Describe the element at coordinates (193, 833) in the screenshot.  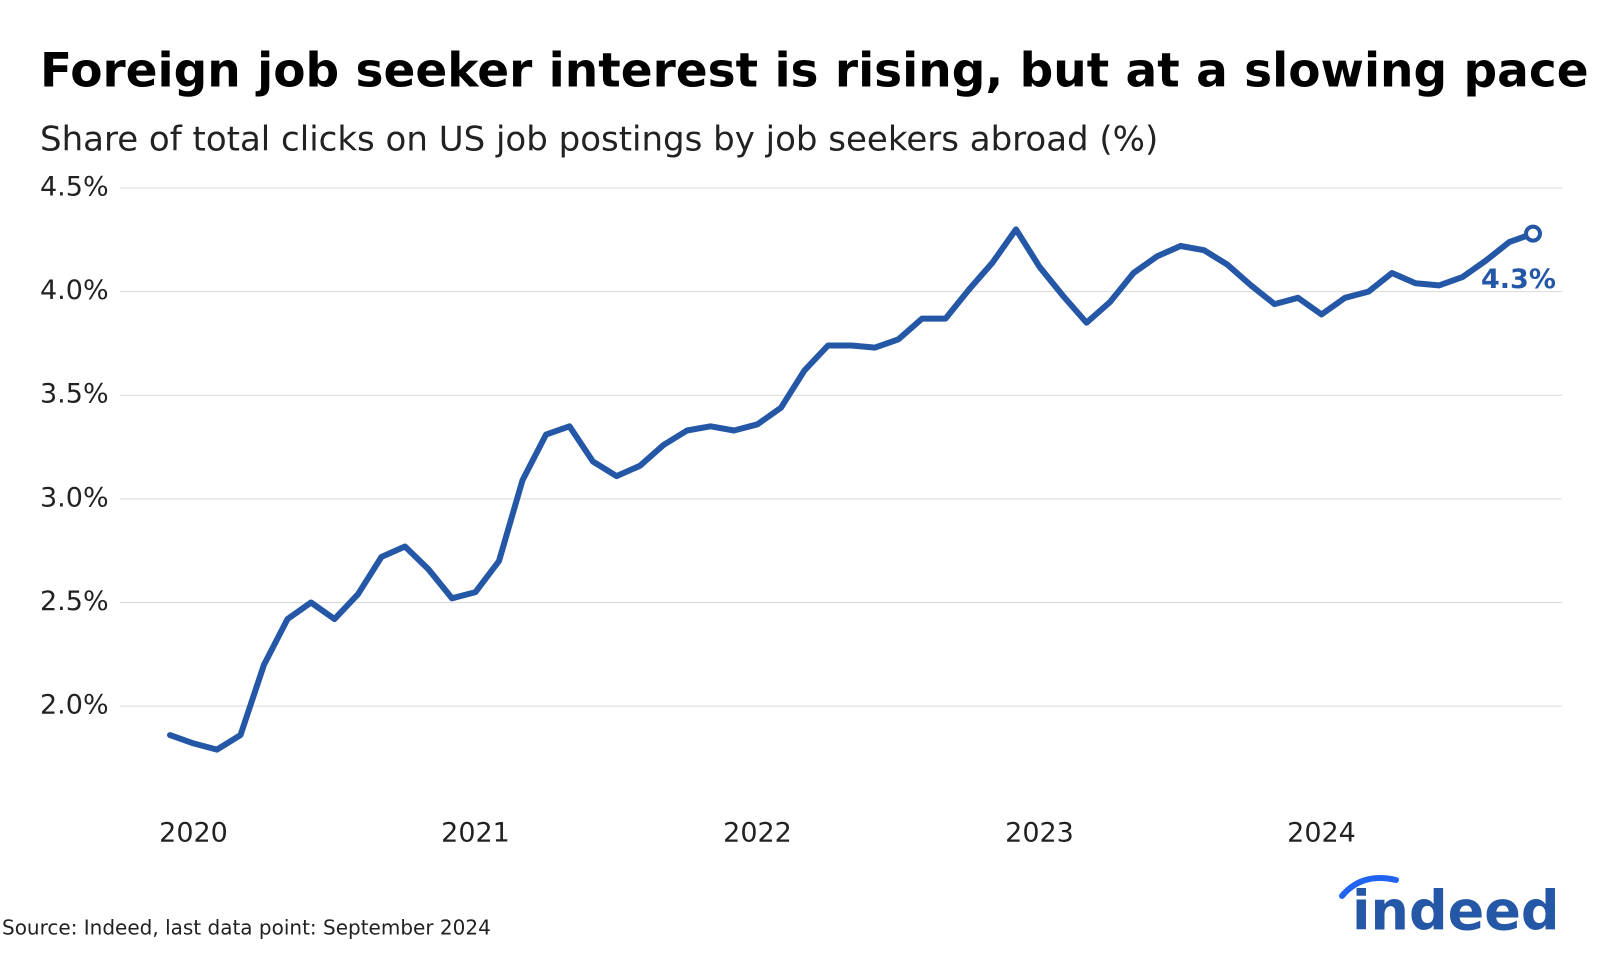
I see `x-tick-label: 2020` at that location.